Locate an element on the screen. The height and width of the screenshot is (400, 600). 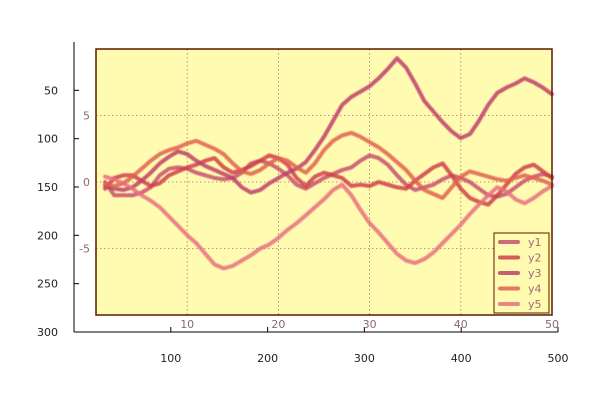
outer-x-tick-label: 100 is located at coordinates (170, 358).